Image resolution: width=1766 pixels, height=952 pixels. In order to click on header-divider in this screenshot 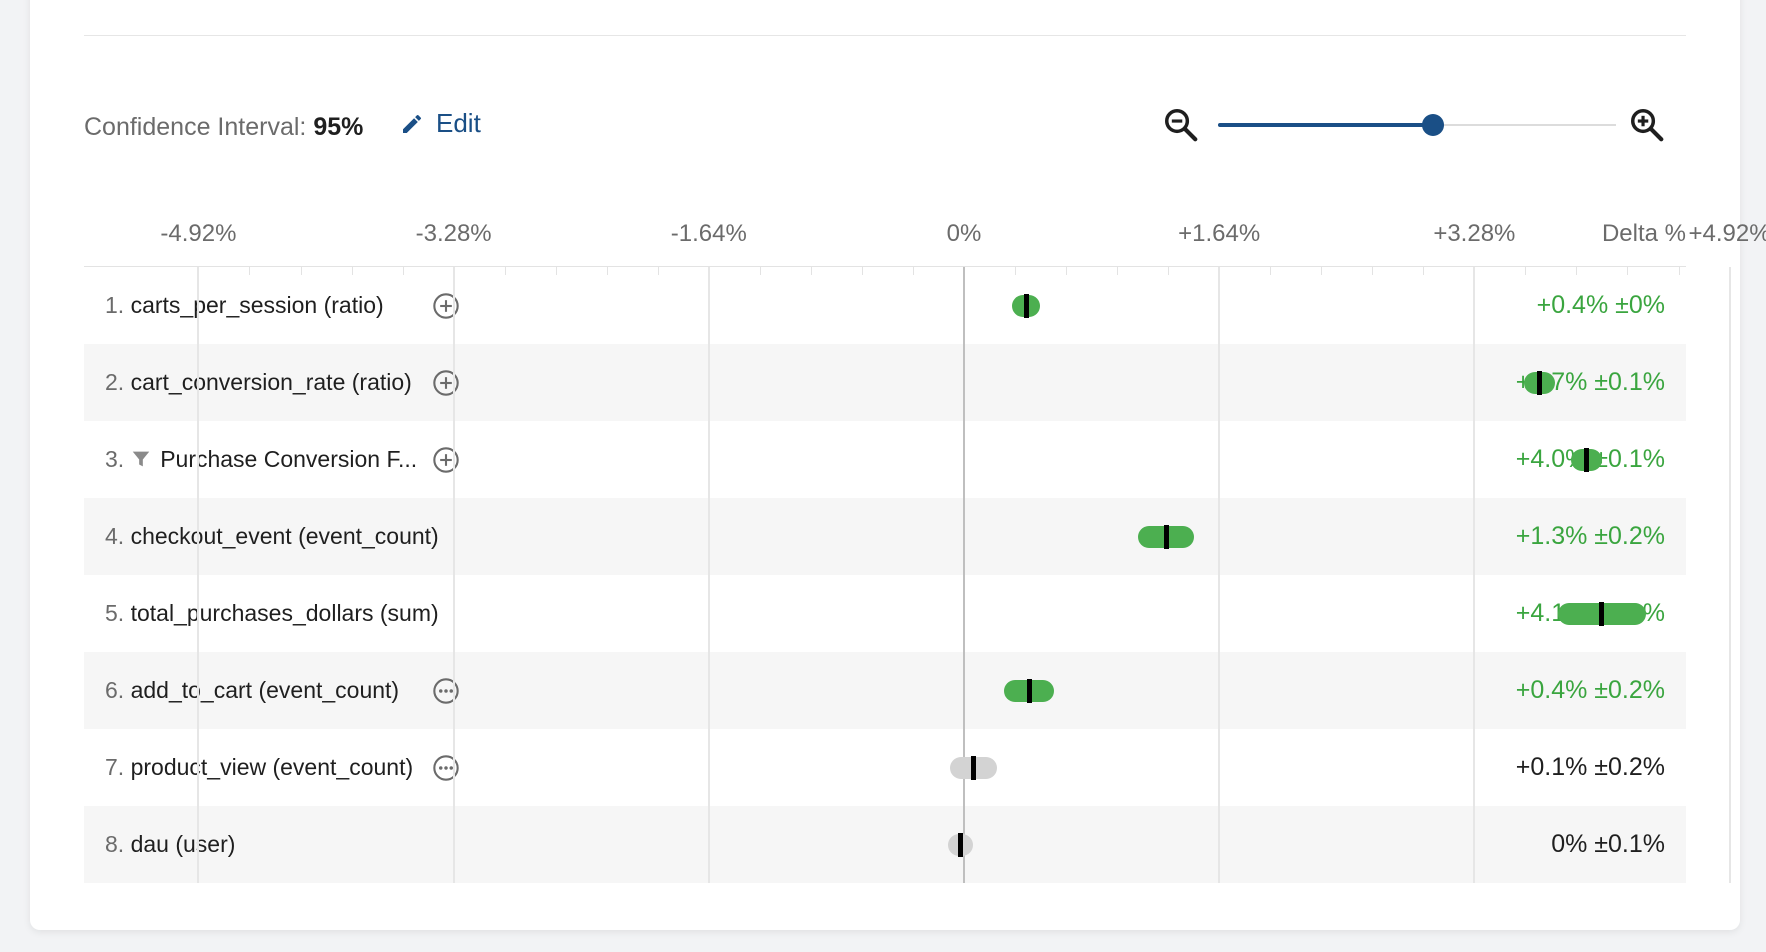, I will do `click(885, 266)`.